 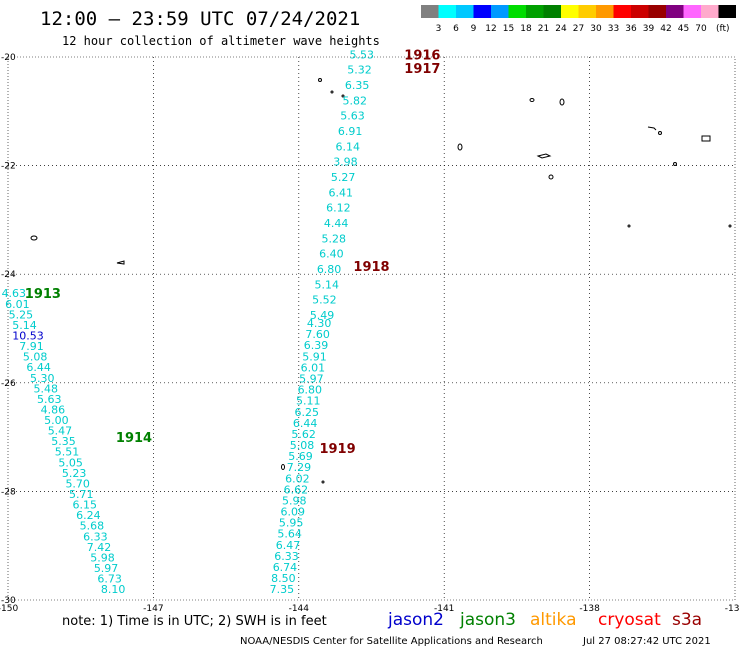 I want to click on x-tick-label: -150, so click(x=9, y=609).